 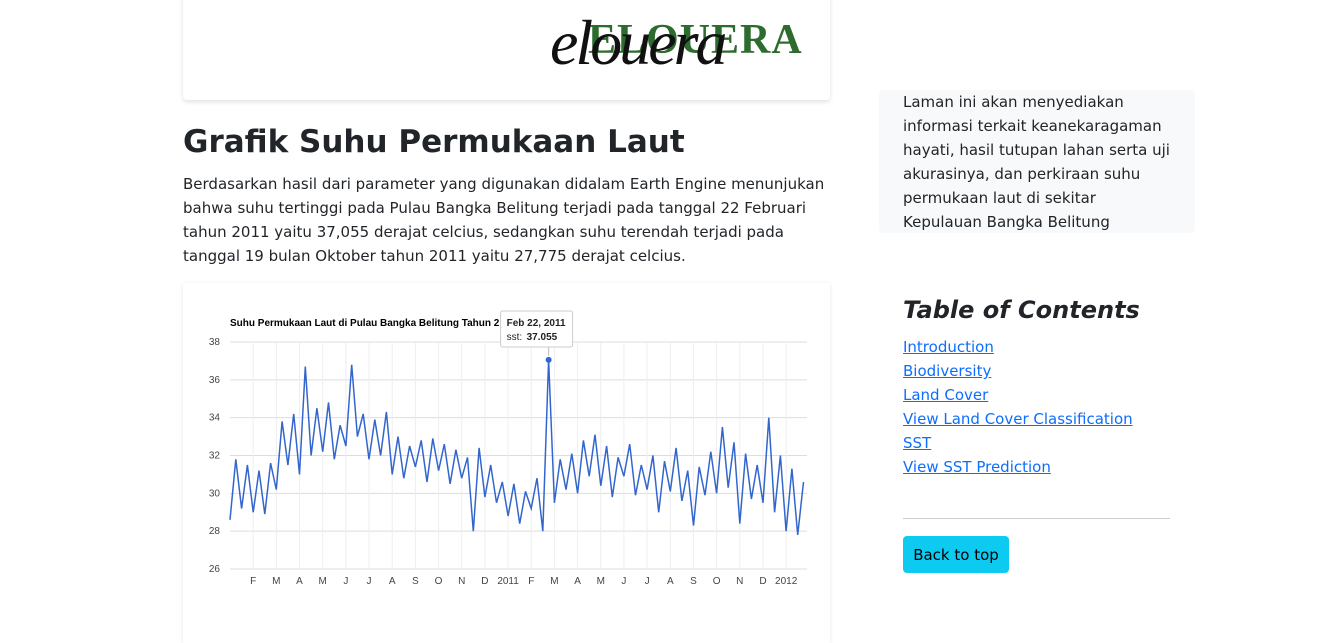 I want to click on y-tick-label: 28, so click(x=215, y=531).